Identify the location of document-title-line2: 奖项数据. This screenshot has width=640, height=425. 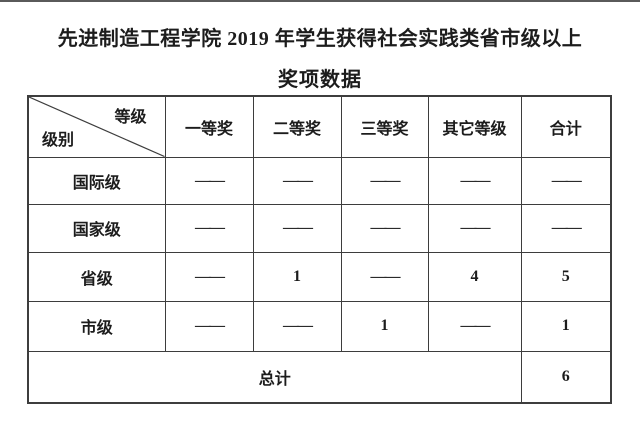
(320, 80).